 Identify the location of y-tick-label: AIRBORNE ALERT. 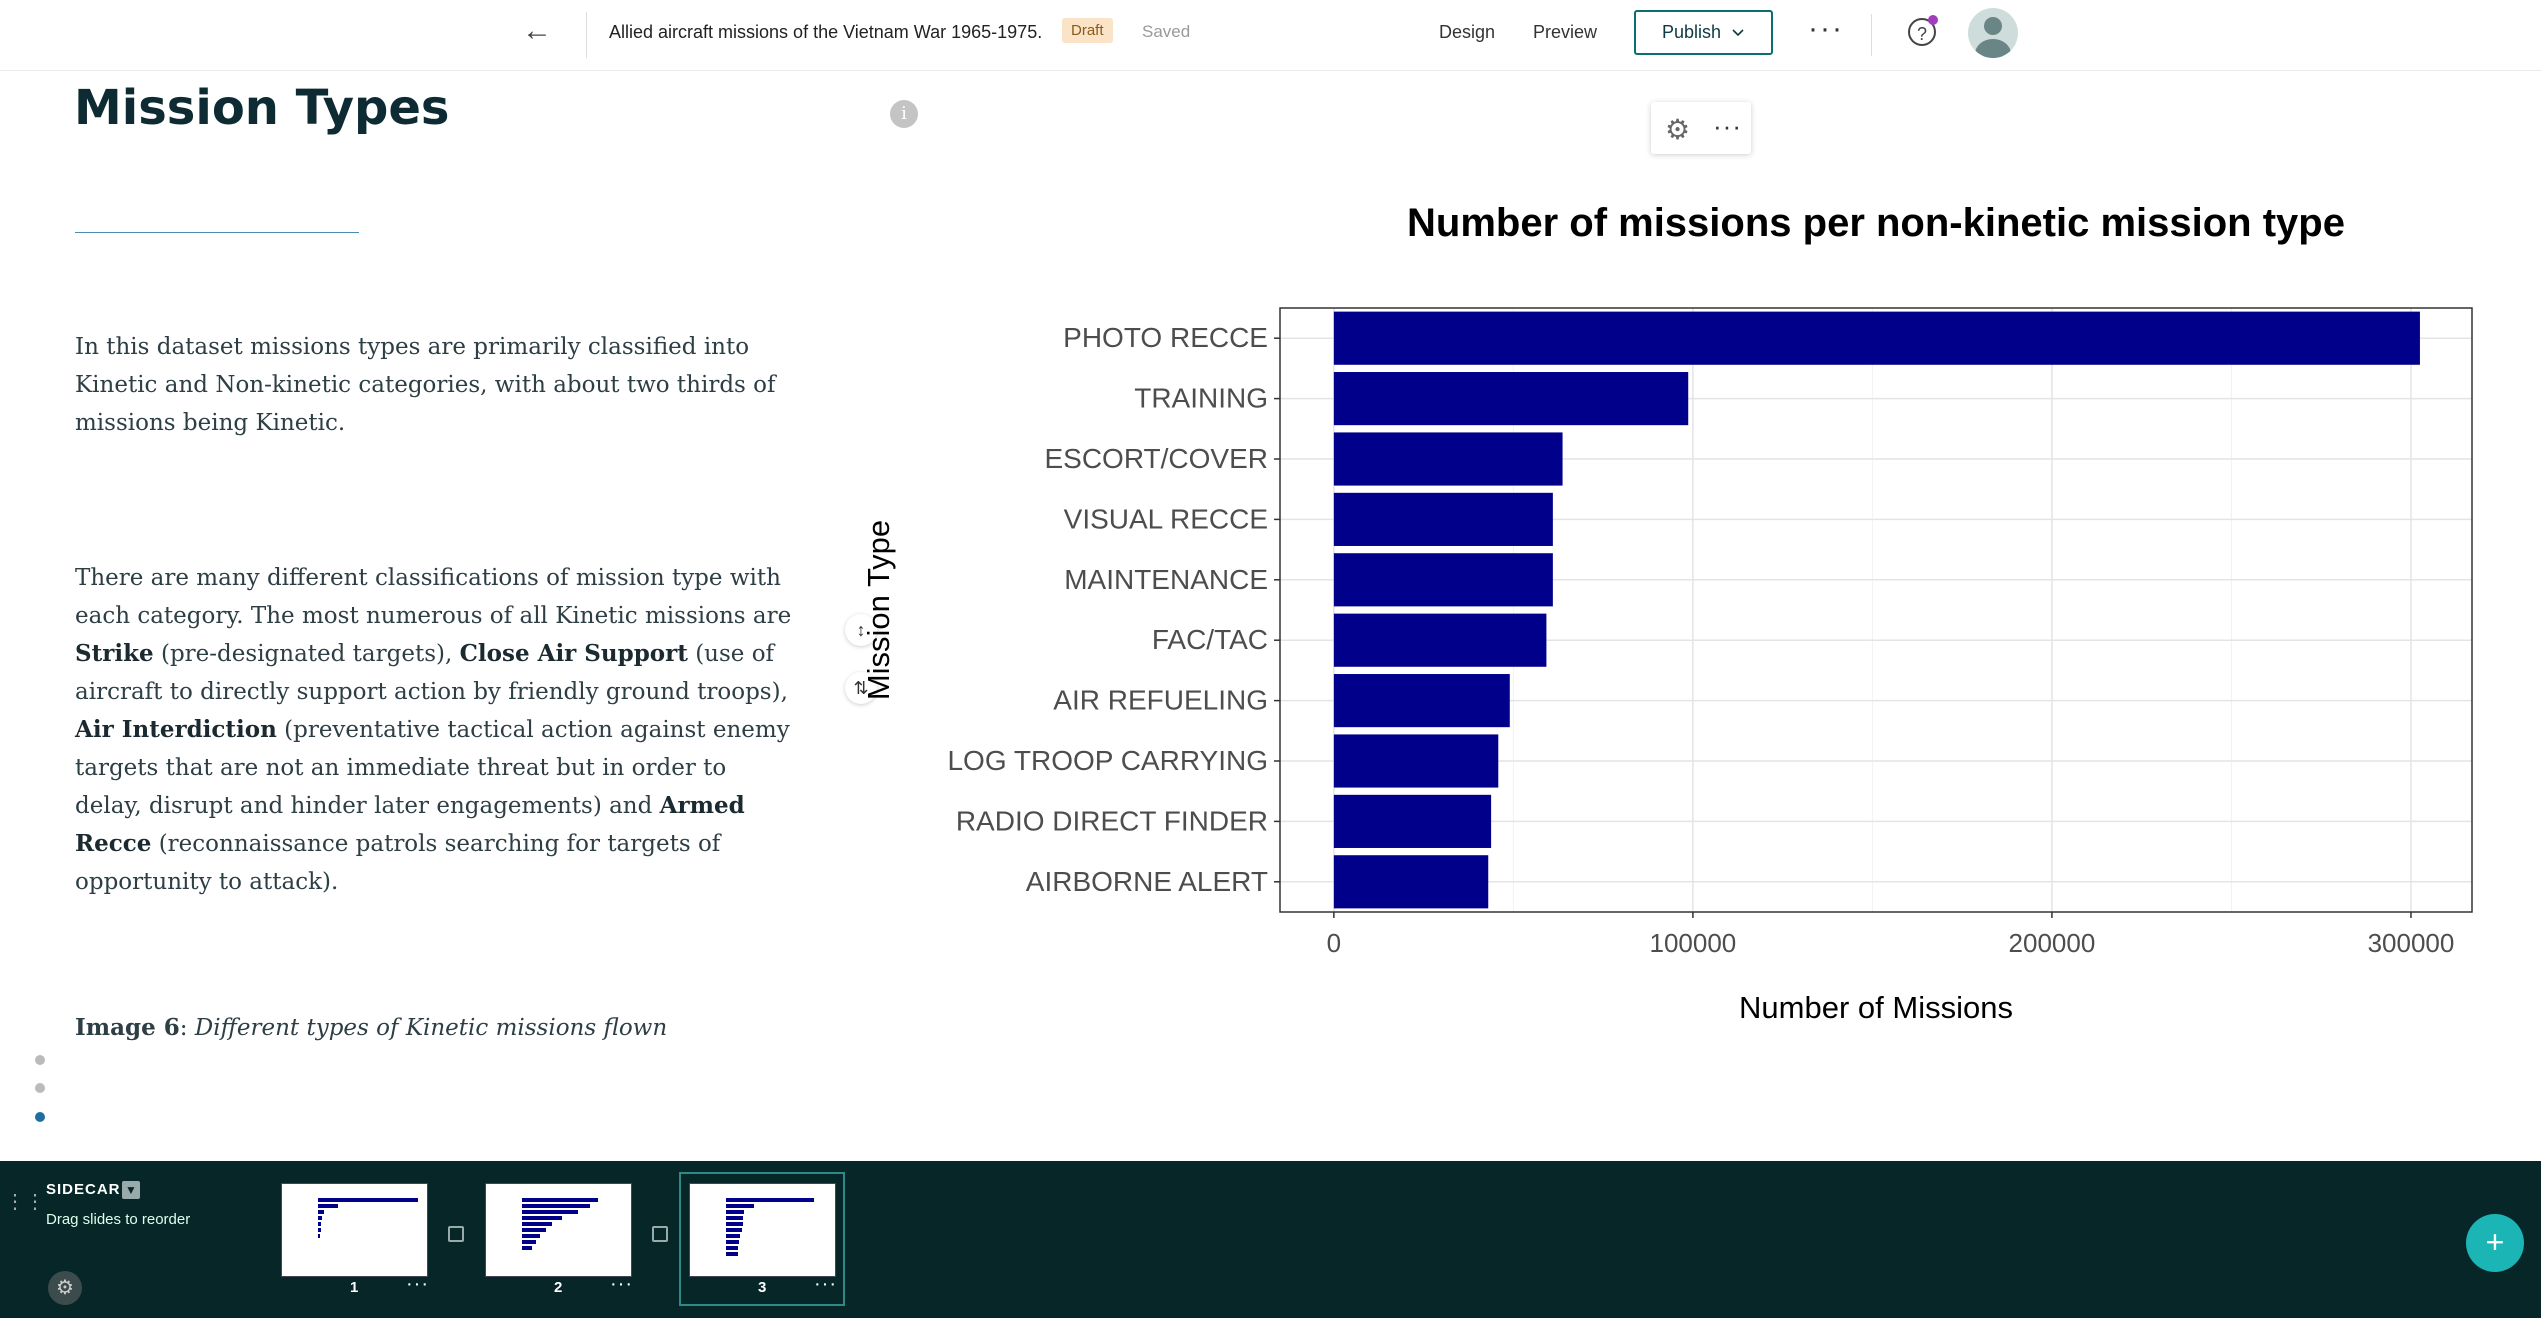
(1147, 881).